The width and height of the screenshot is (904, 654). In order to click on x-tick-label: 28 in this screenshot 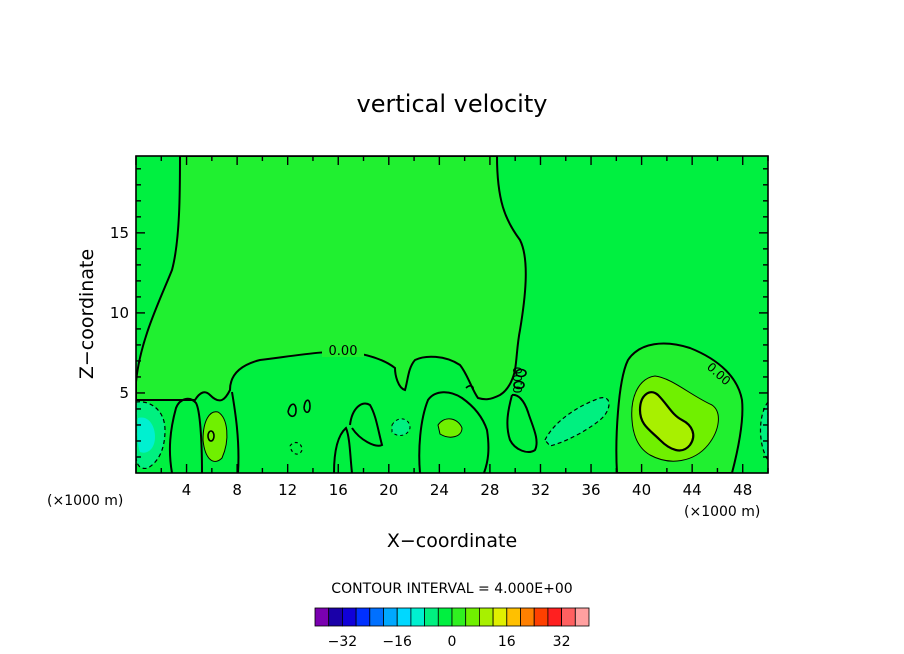, I will do `click(489, 490)`.